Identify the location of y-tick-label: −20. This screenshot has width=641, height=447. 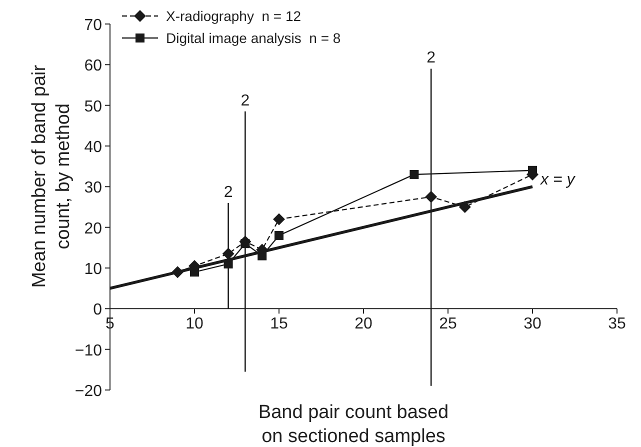
(88, 391).